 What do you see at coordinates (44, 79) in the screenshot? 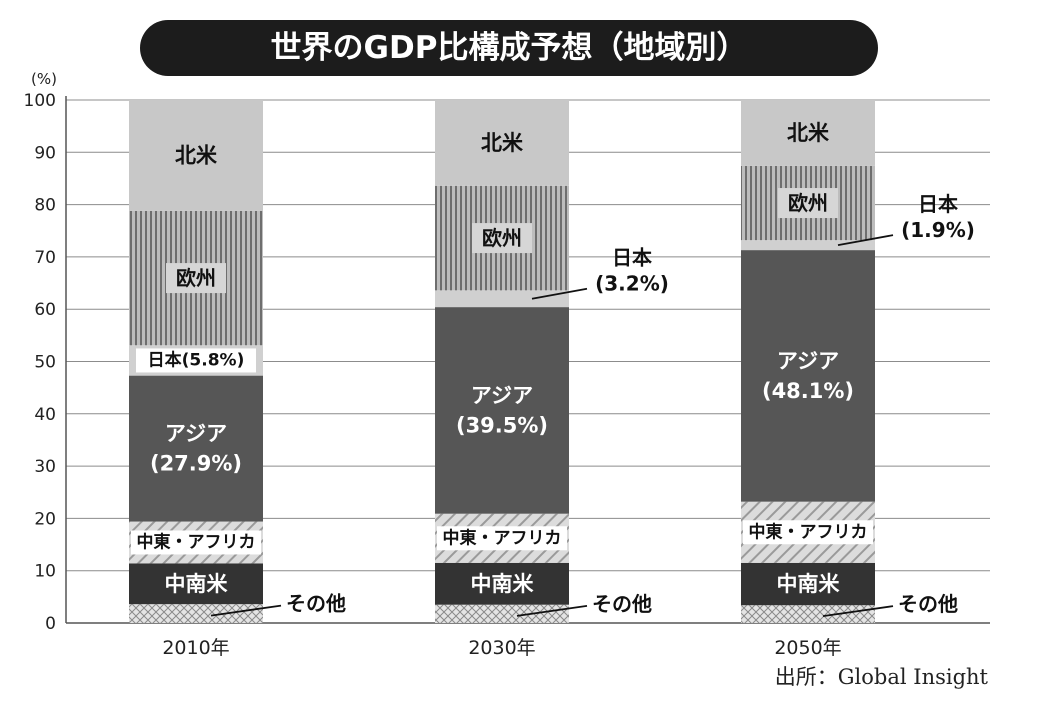
I see `y-axis-unit: (%)` at bounding box center [44, 79].